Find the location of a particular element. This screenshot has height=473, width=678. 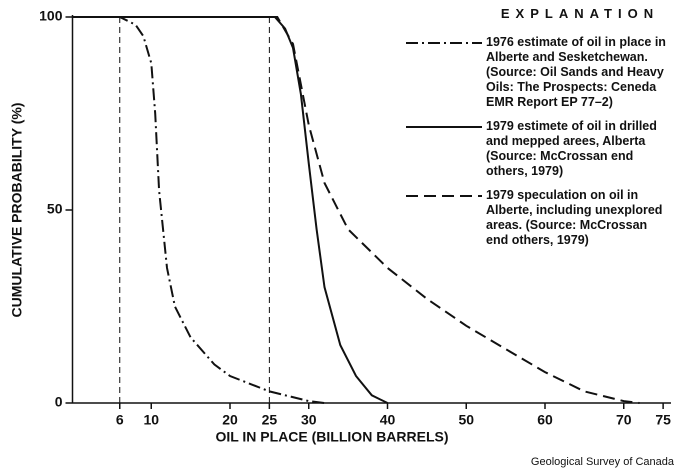

x-tick-label: 60 is located at coordinates (545, 420).